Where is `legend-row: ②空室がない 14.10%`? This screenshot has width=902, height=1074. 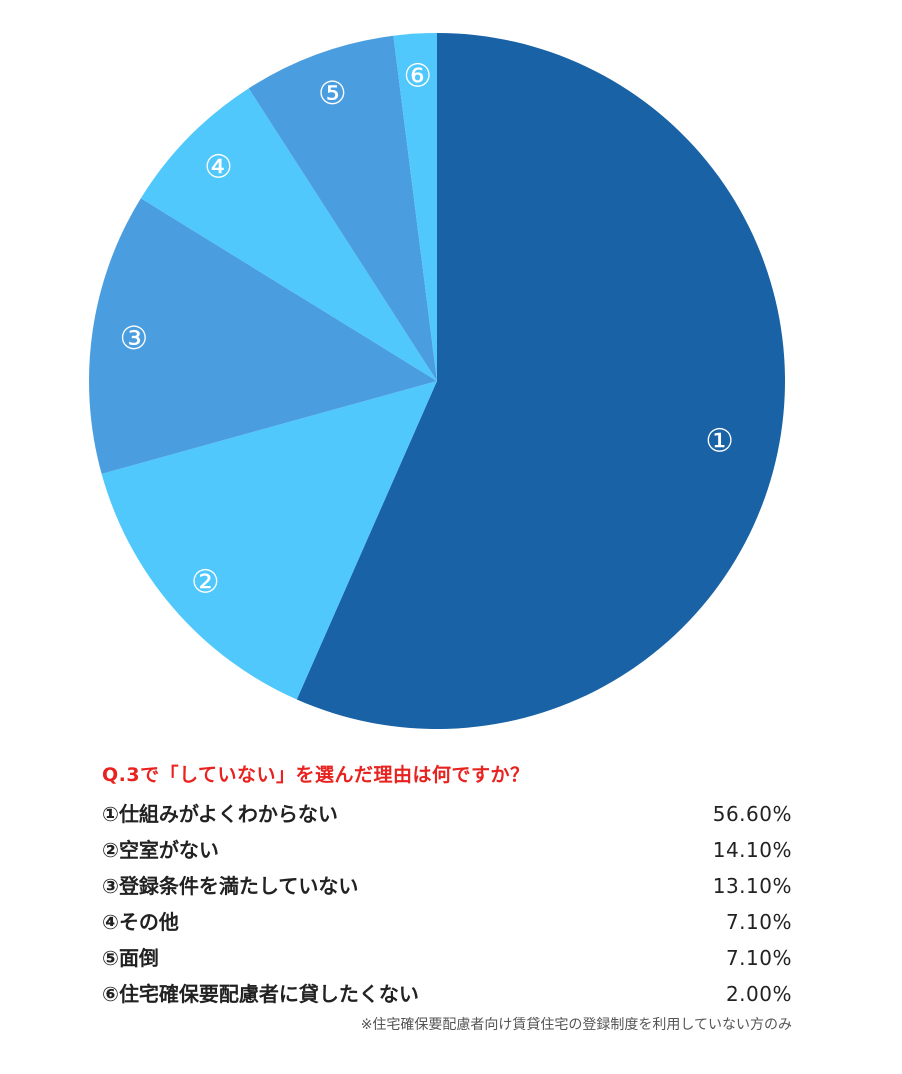 legend-row: ②空室がない 14.10% is located at coordinates (447, 850).